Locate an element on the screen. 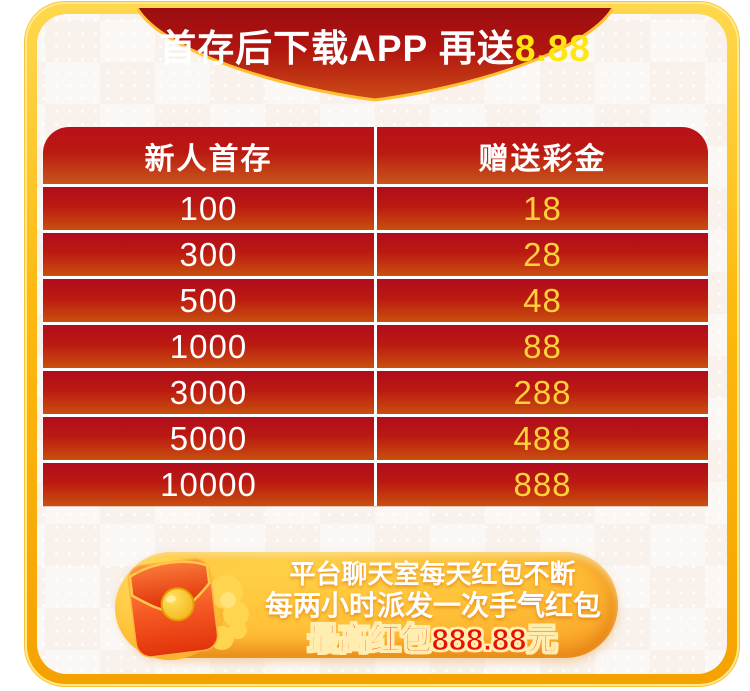 This screenshot has width=750, height=691. bonus-cell: 488 is located at coordinates (542, 438).